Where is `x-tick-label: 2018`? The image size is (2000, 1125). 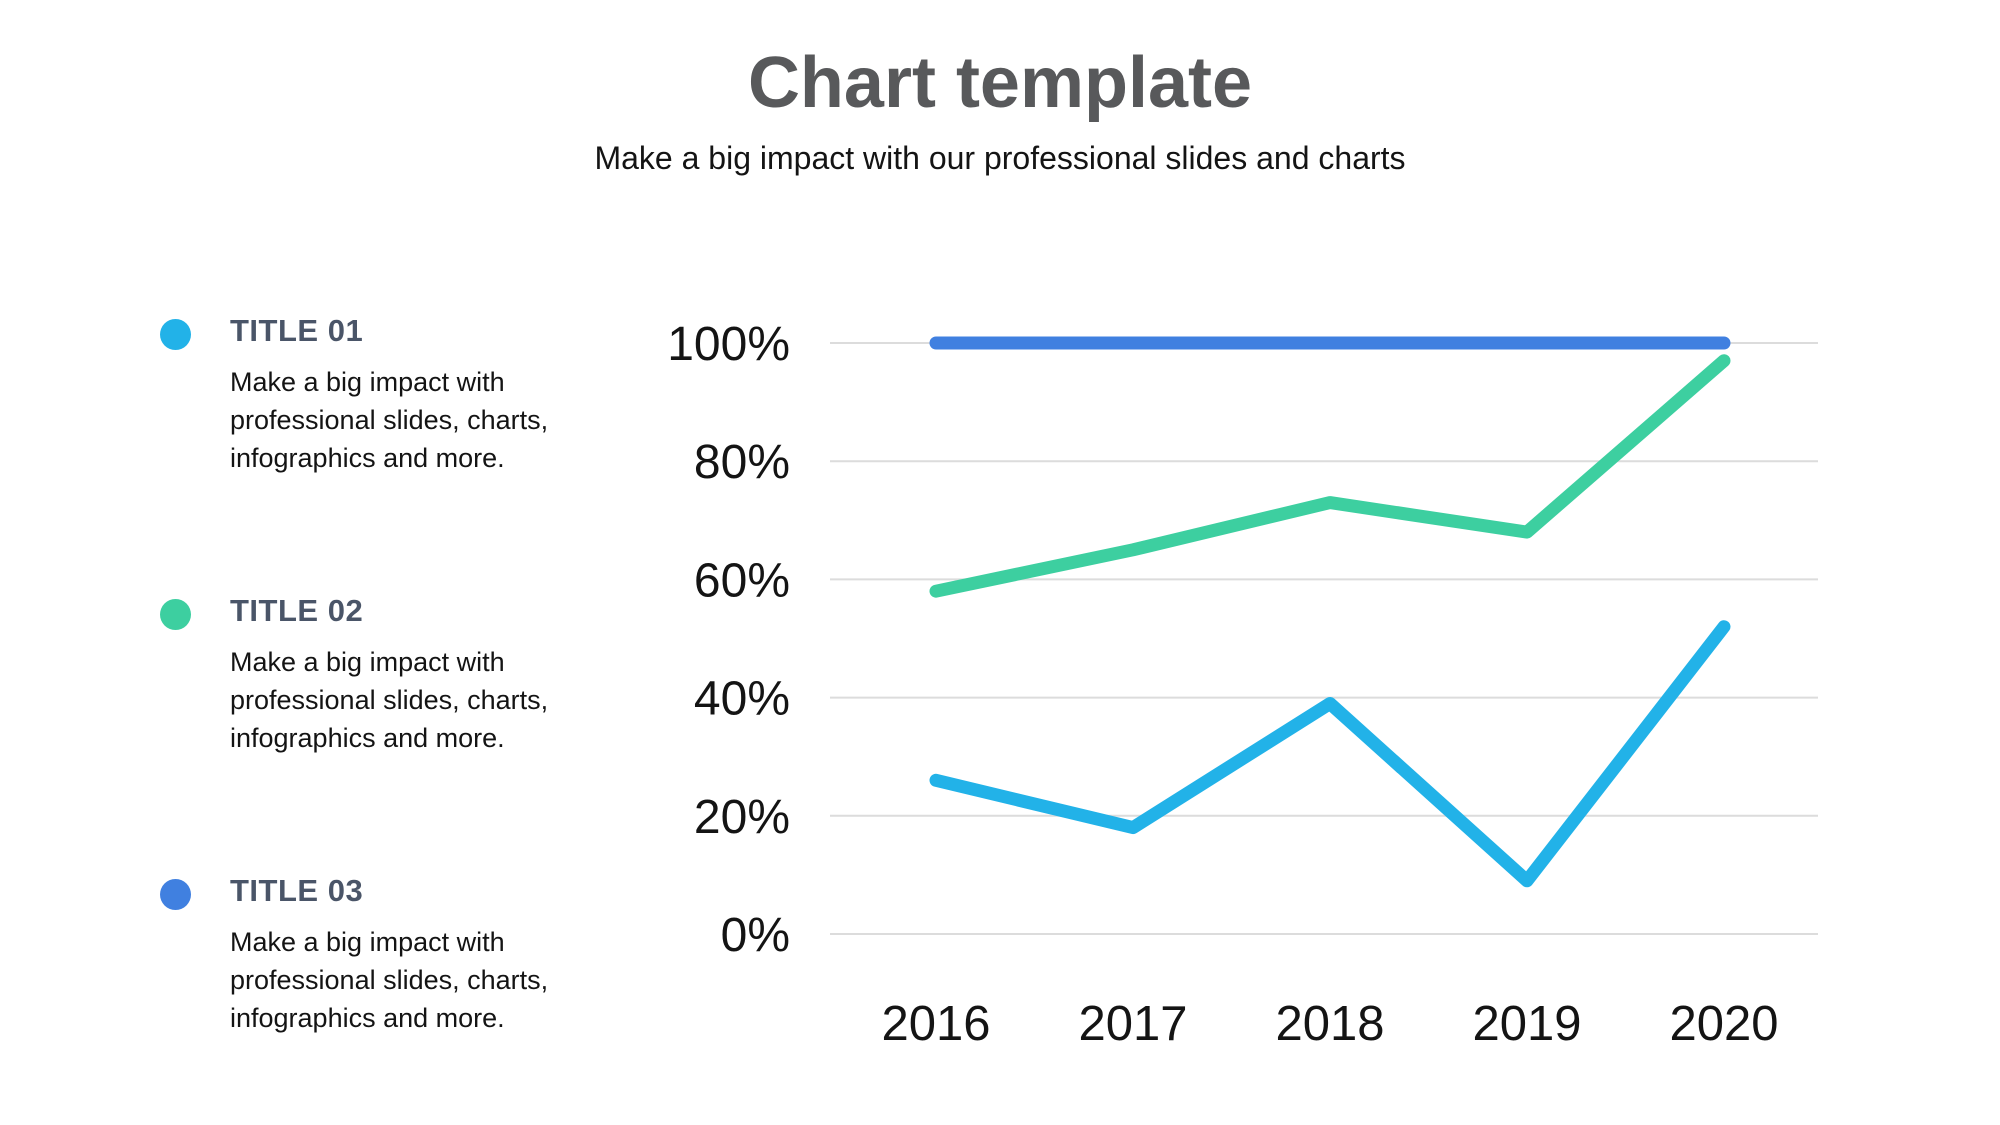 x-tick-label: 2018 is located at coordinates (1329, 1024).